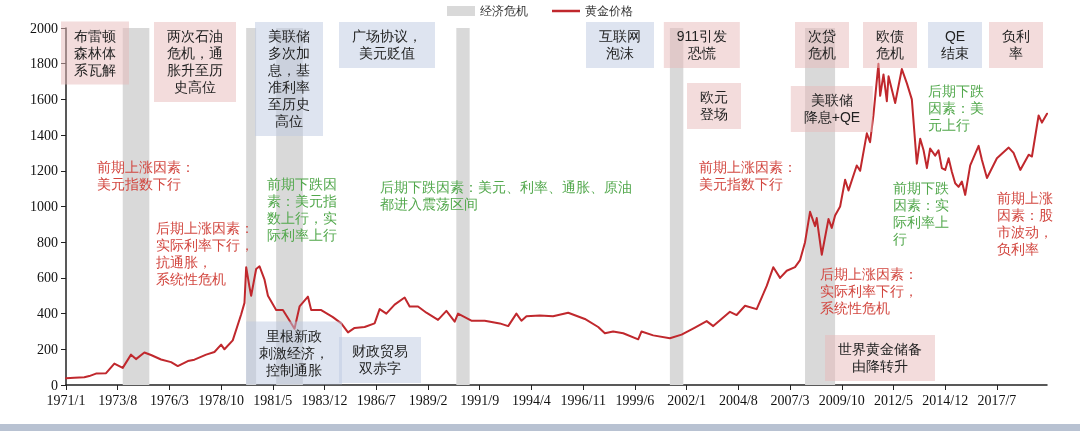  What do you see at coordinates (635, 400) in the screenshot?
I see `x-tick-label: 1999/6` at bounding box center [635, 400].